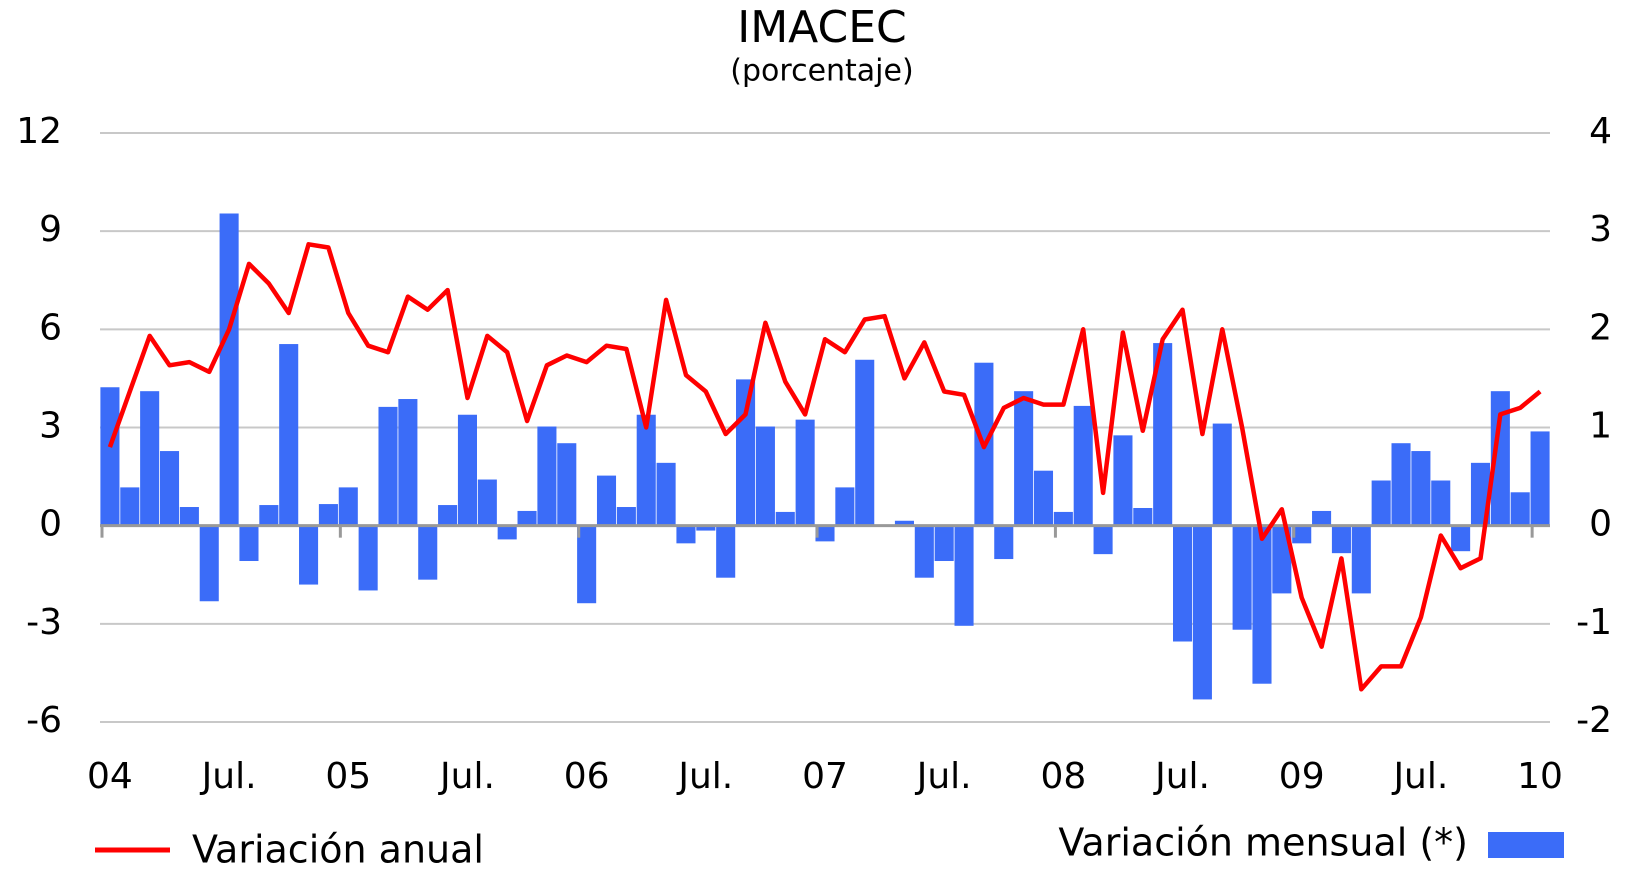  I want to click on y-tick-label: 9, so click(50, 229).